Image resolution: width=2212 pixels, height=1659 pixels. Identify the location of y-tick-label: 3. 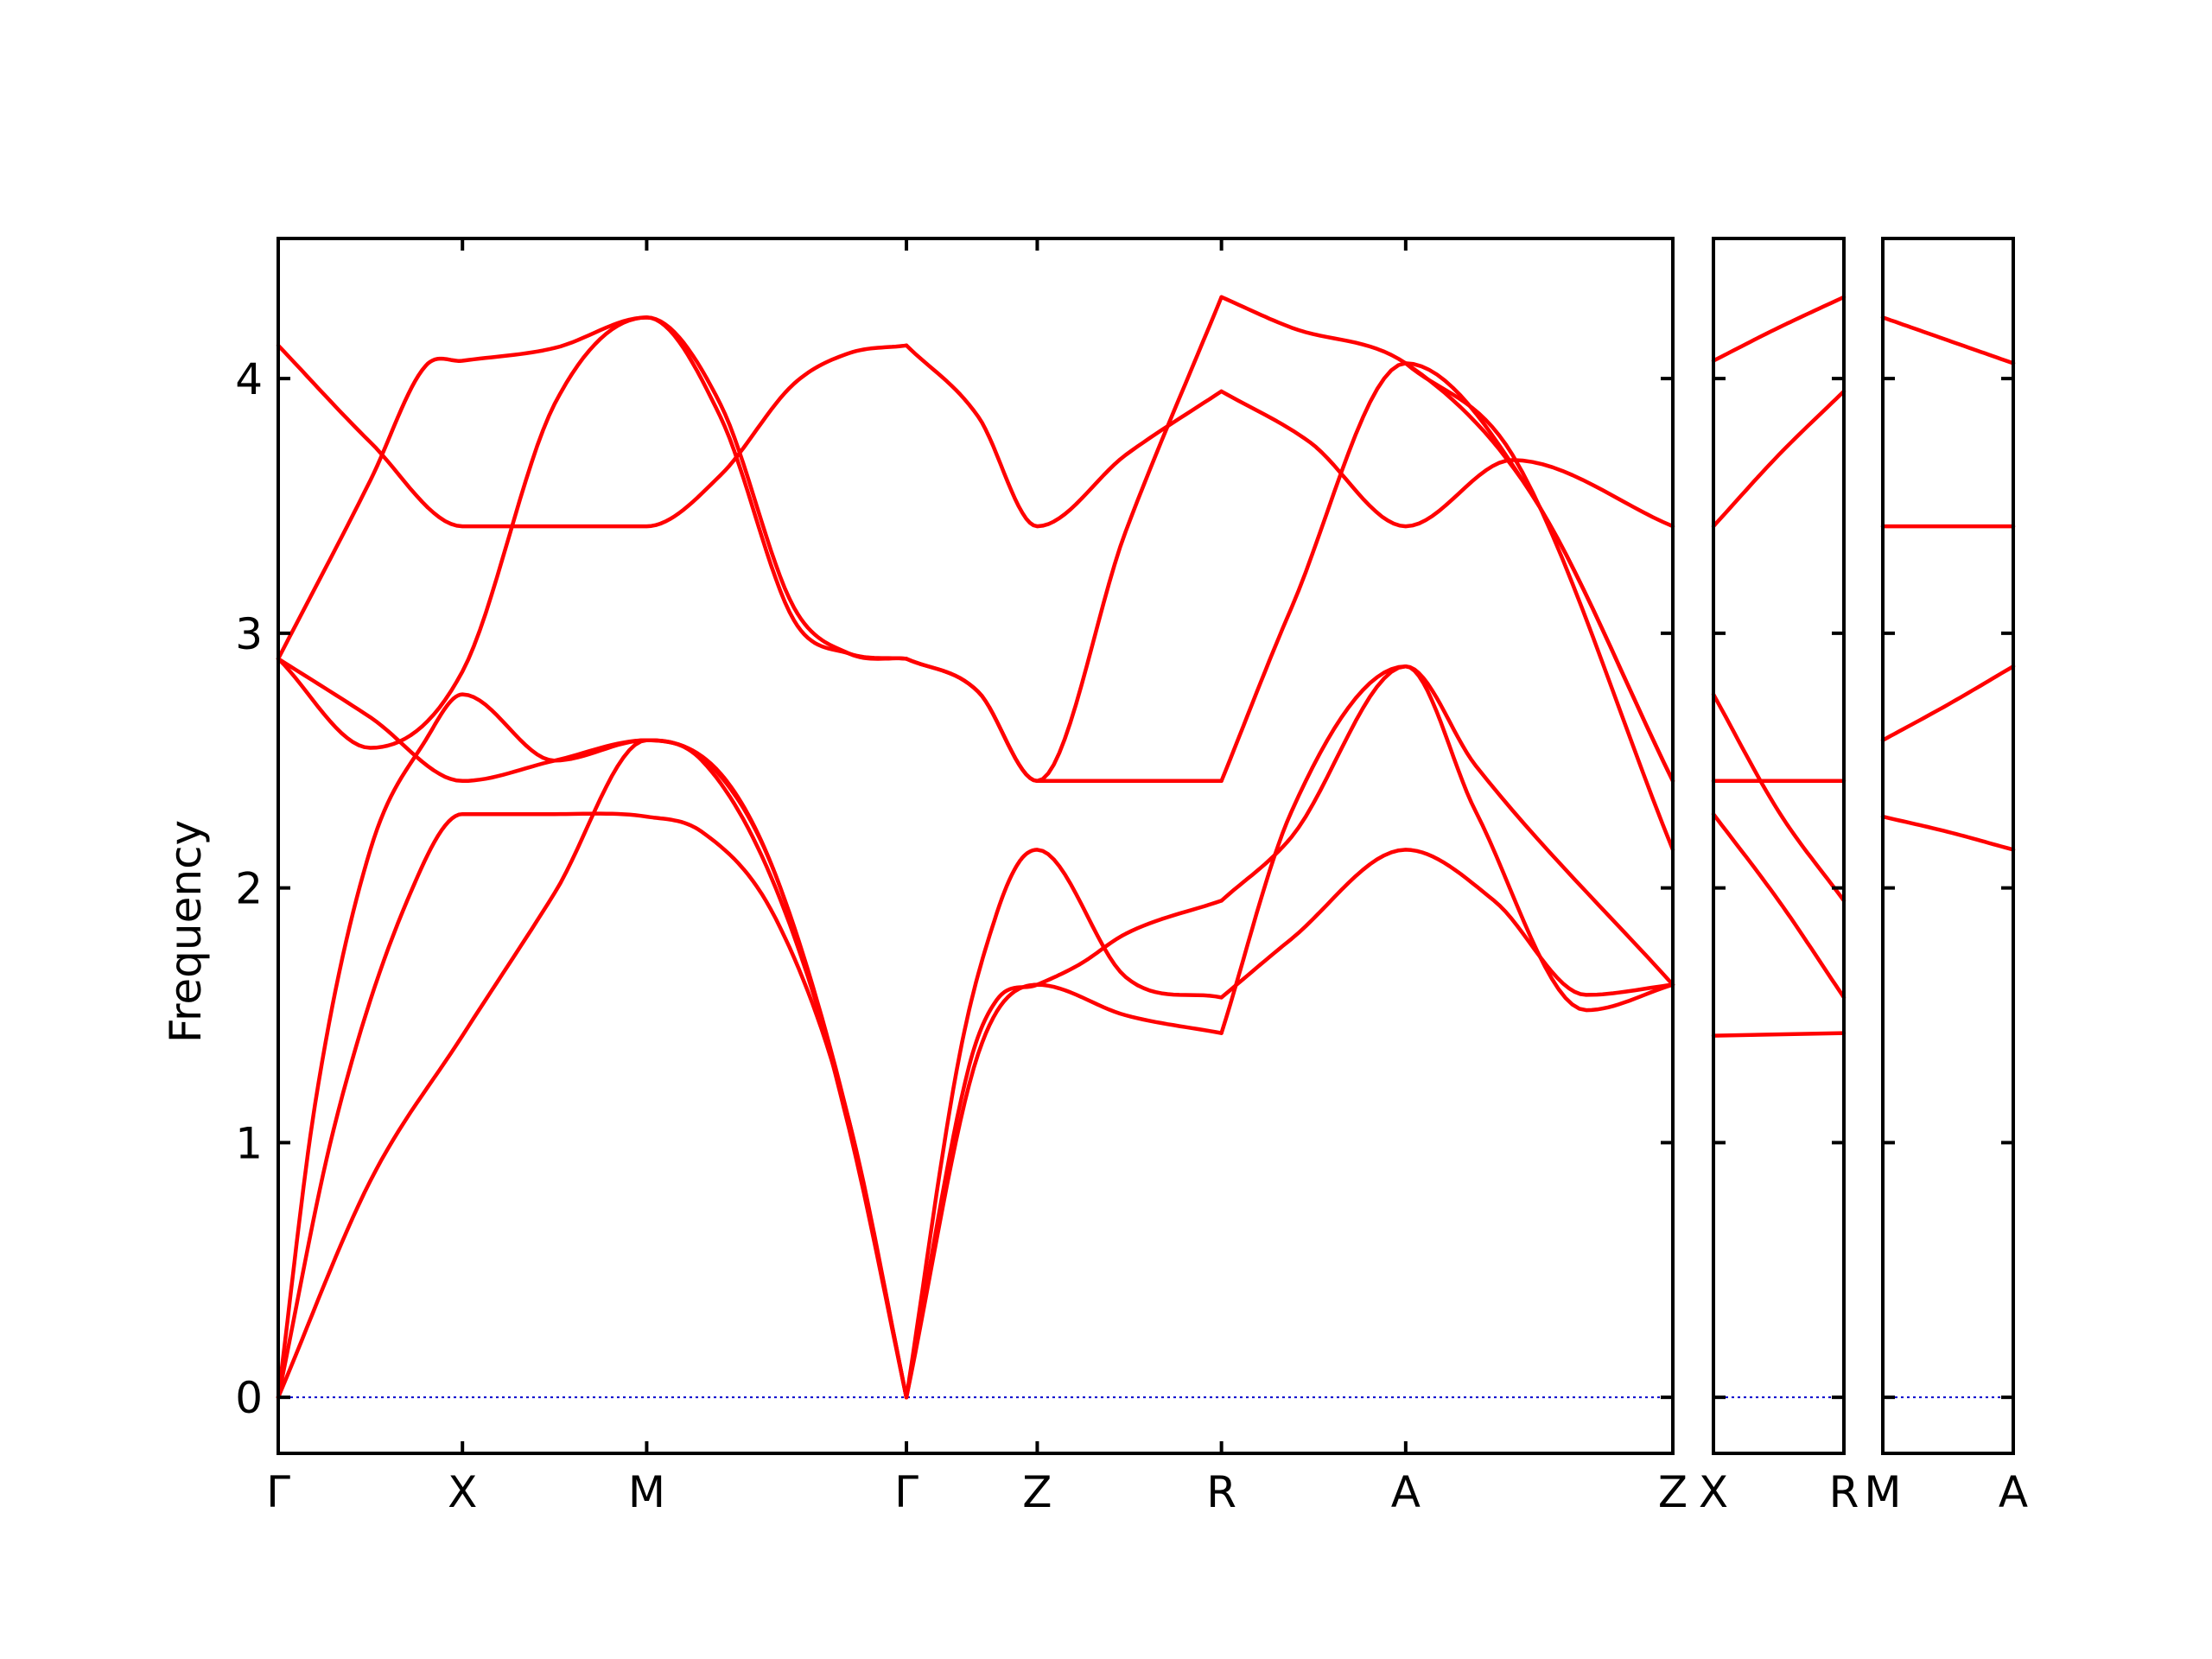
(249, 634).